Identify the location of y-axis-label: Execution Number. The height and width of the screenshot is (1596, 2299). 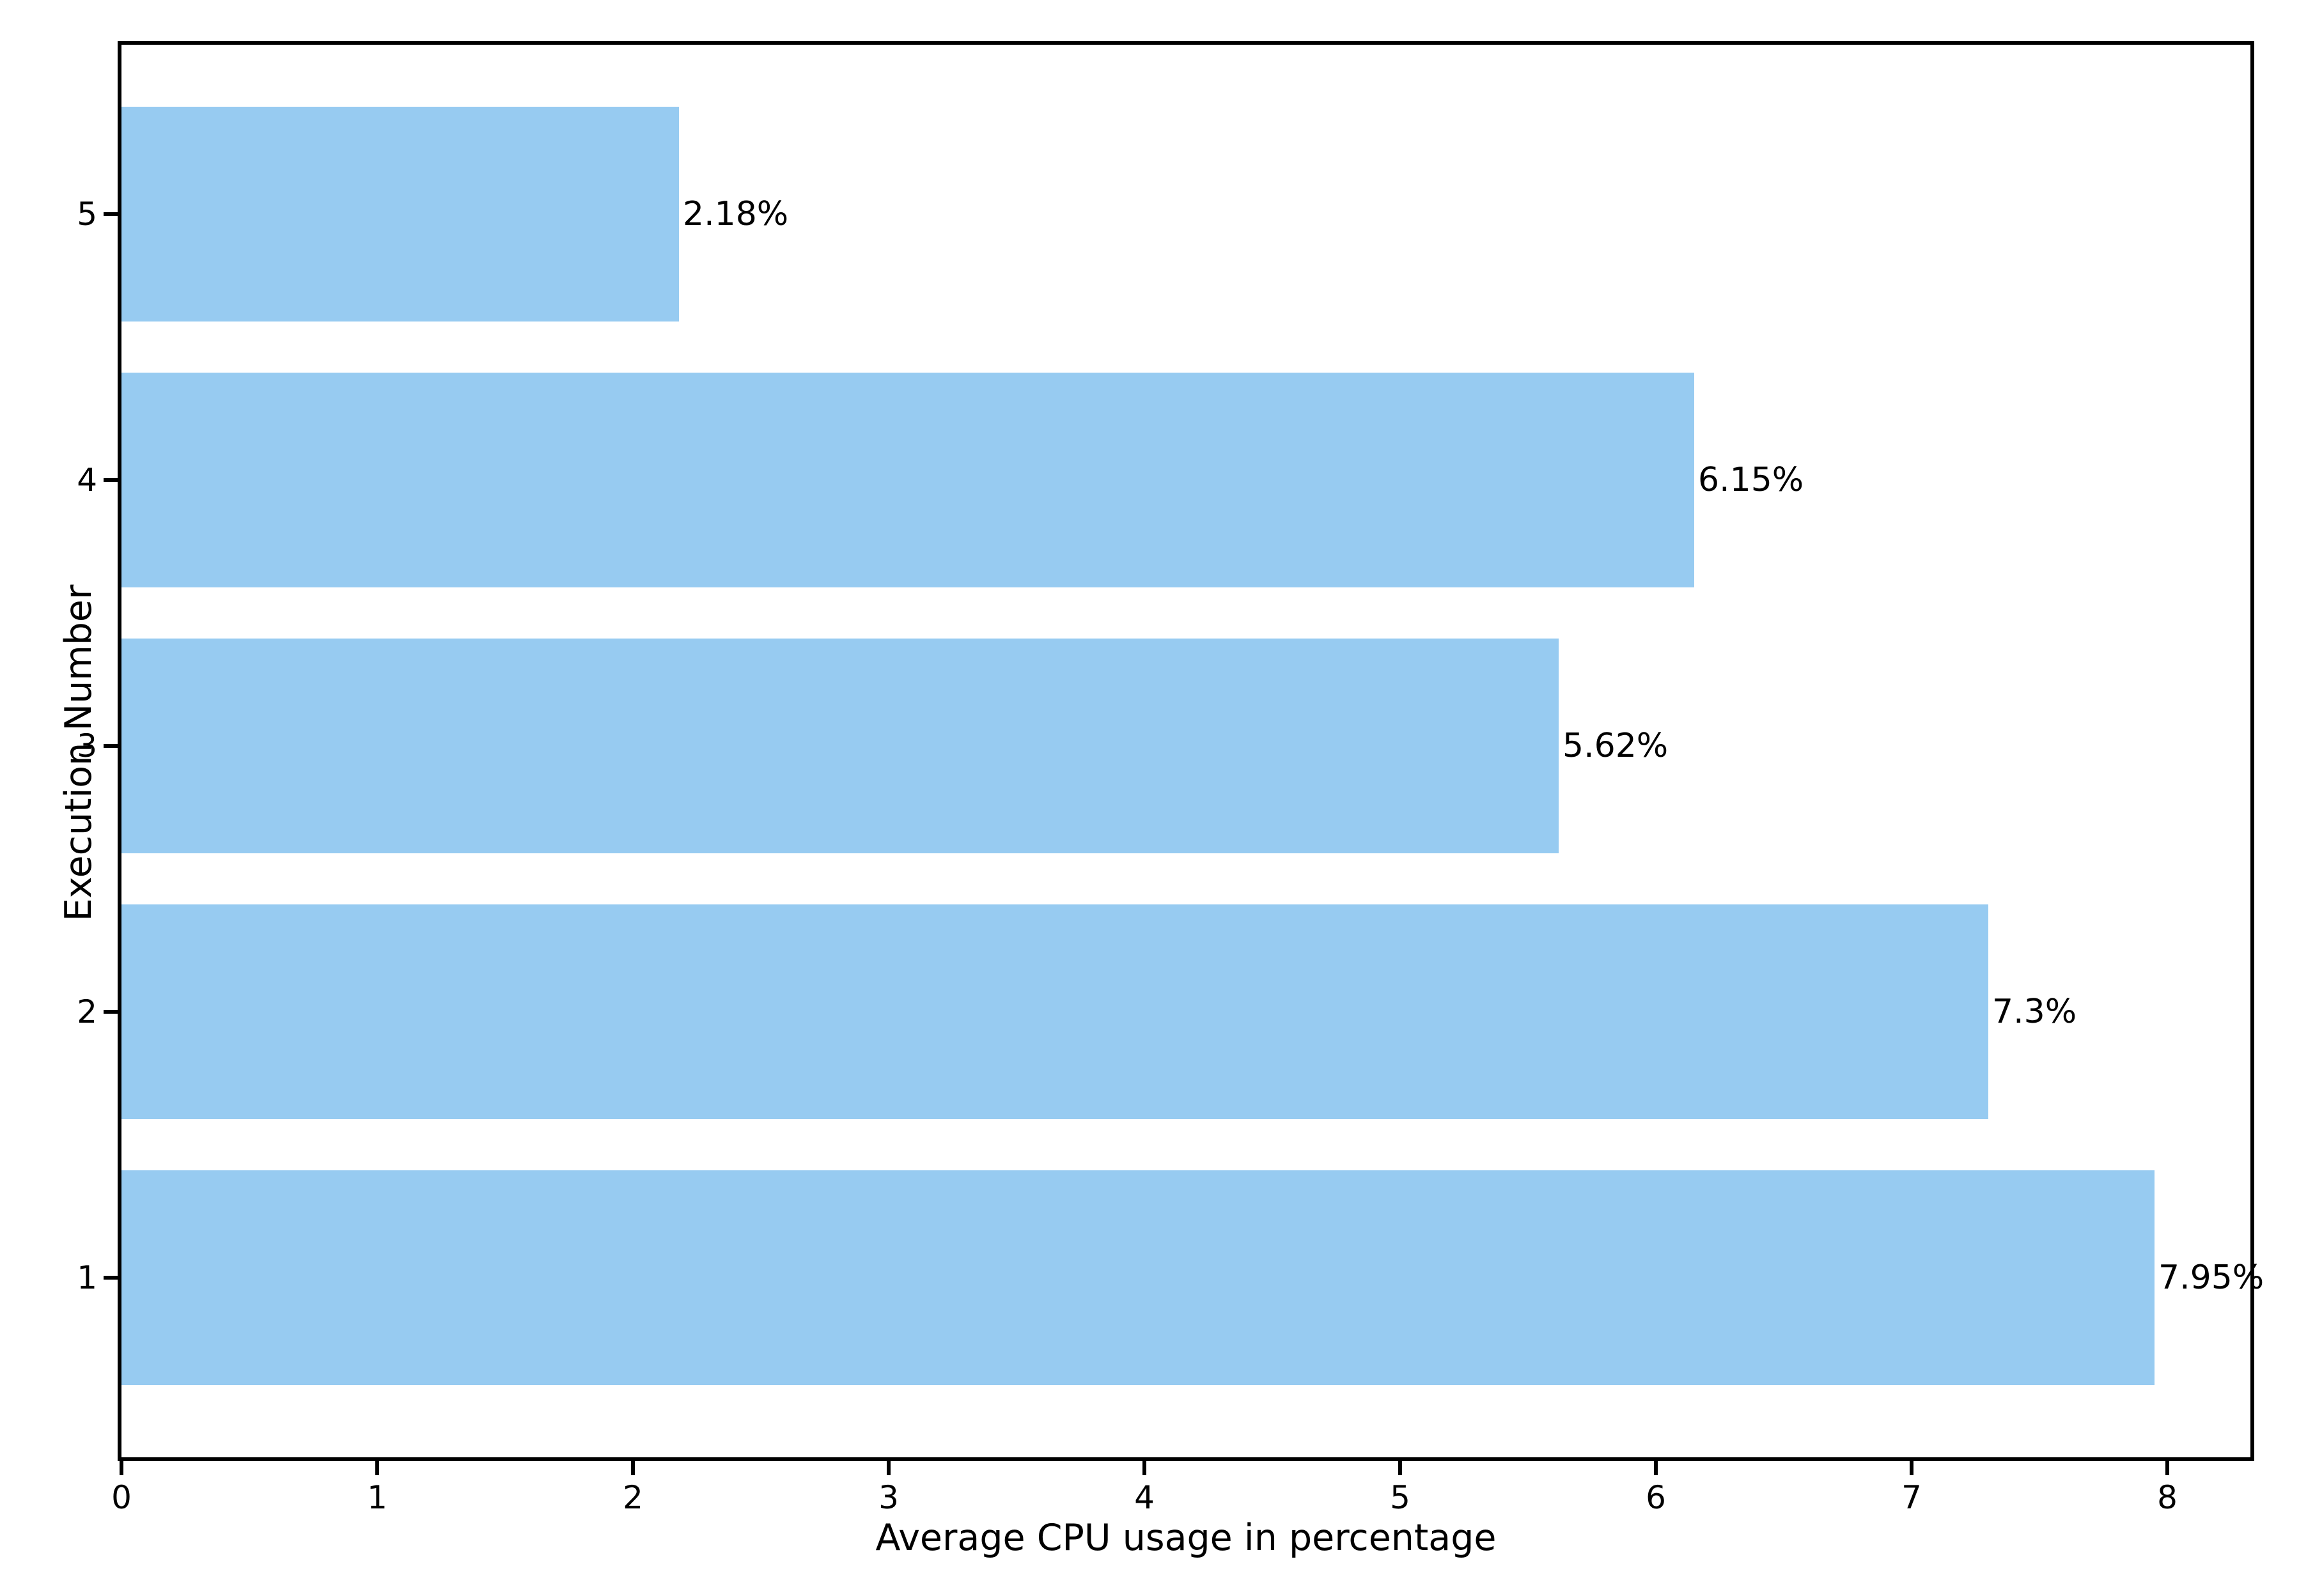
(78, 753).